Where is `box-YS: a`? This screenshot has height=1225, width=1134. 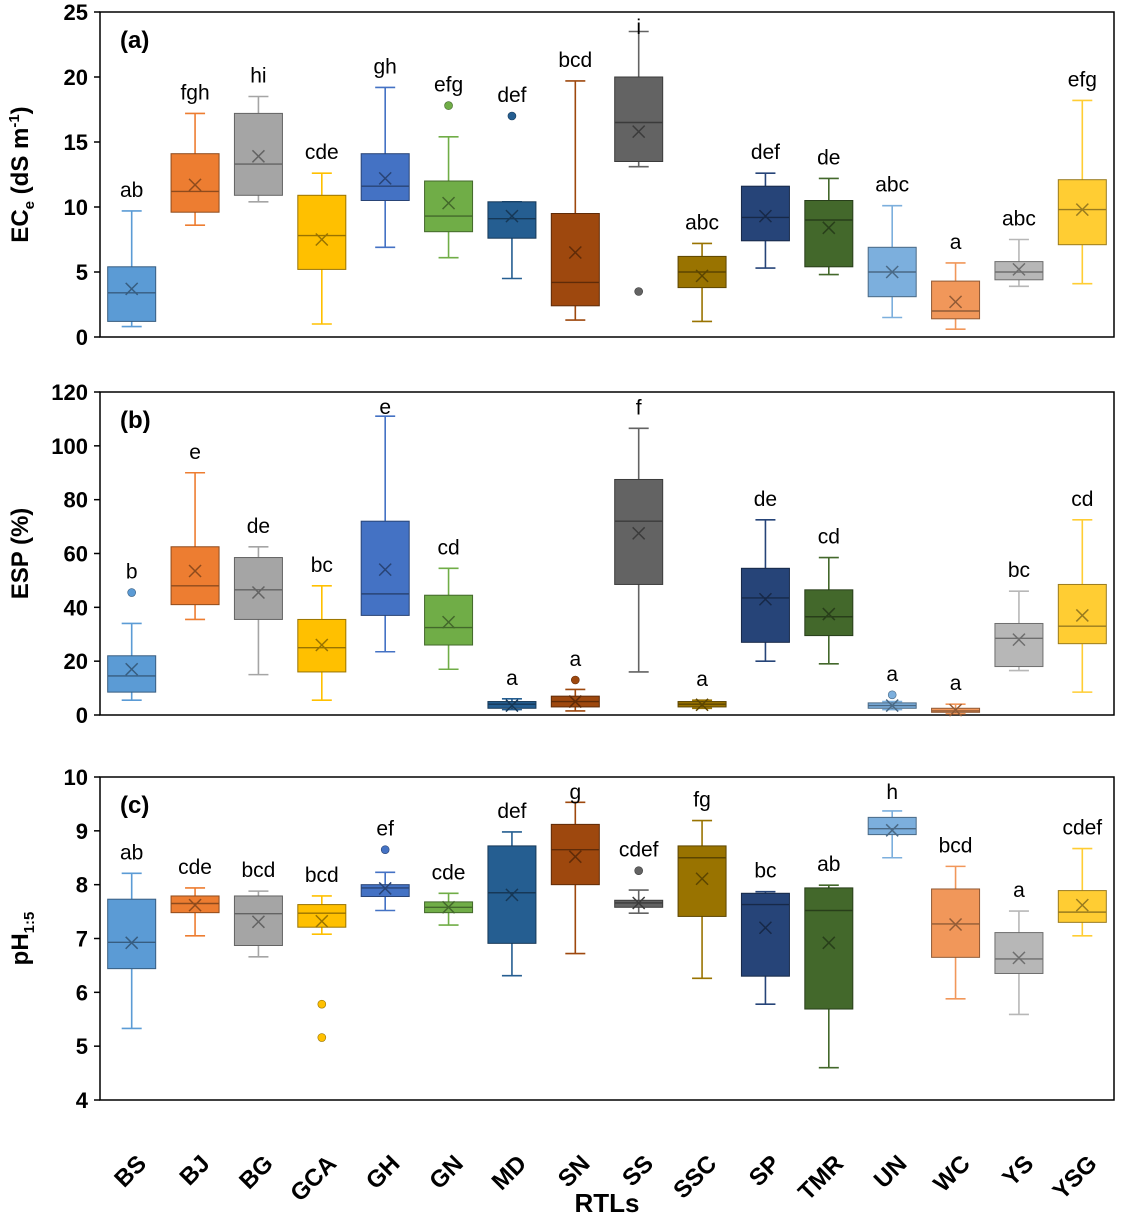
box-YS: a is located at coordinates (1019, 947).